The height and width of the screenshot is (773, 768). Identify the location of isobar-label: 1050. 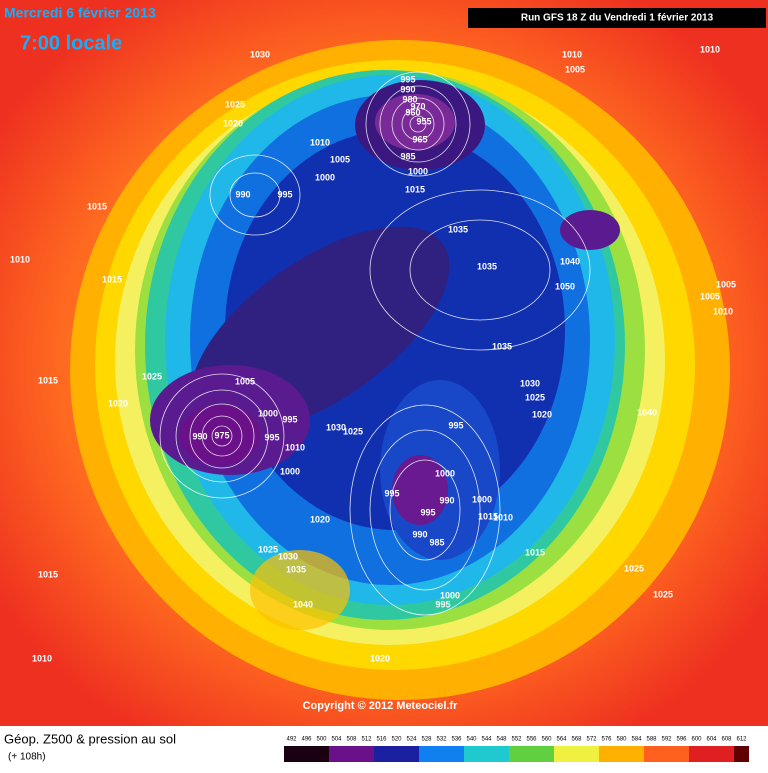
(565, 286).